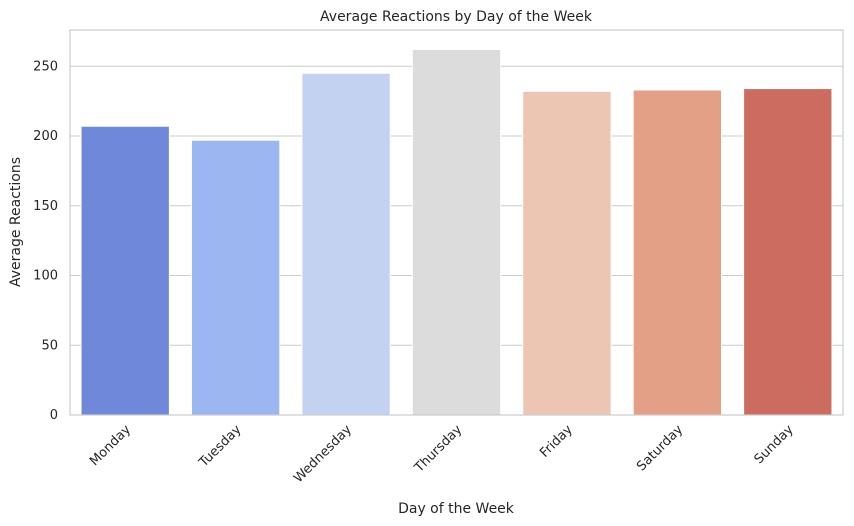  Describe the element at coordinates (323, 454) in the screenshot. I see `x-tick-label: Wednesday` at that location.